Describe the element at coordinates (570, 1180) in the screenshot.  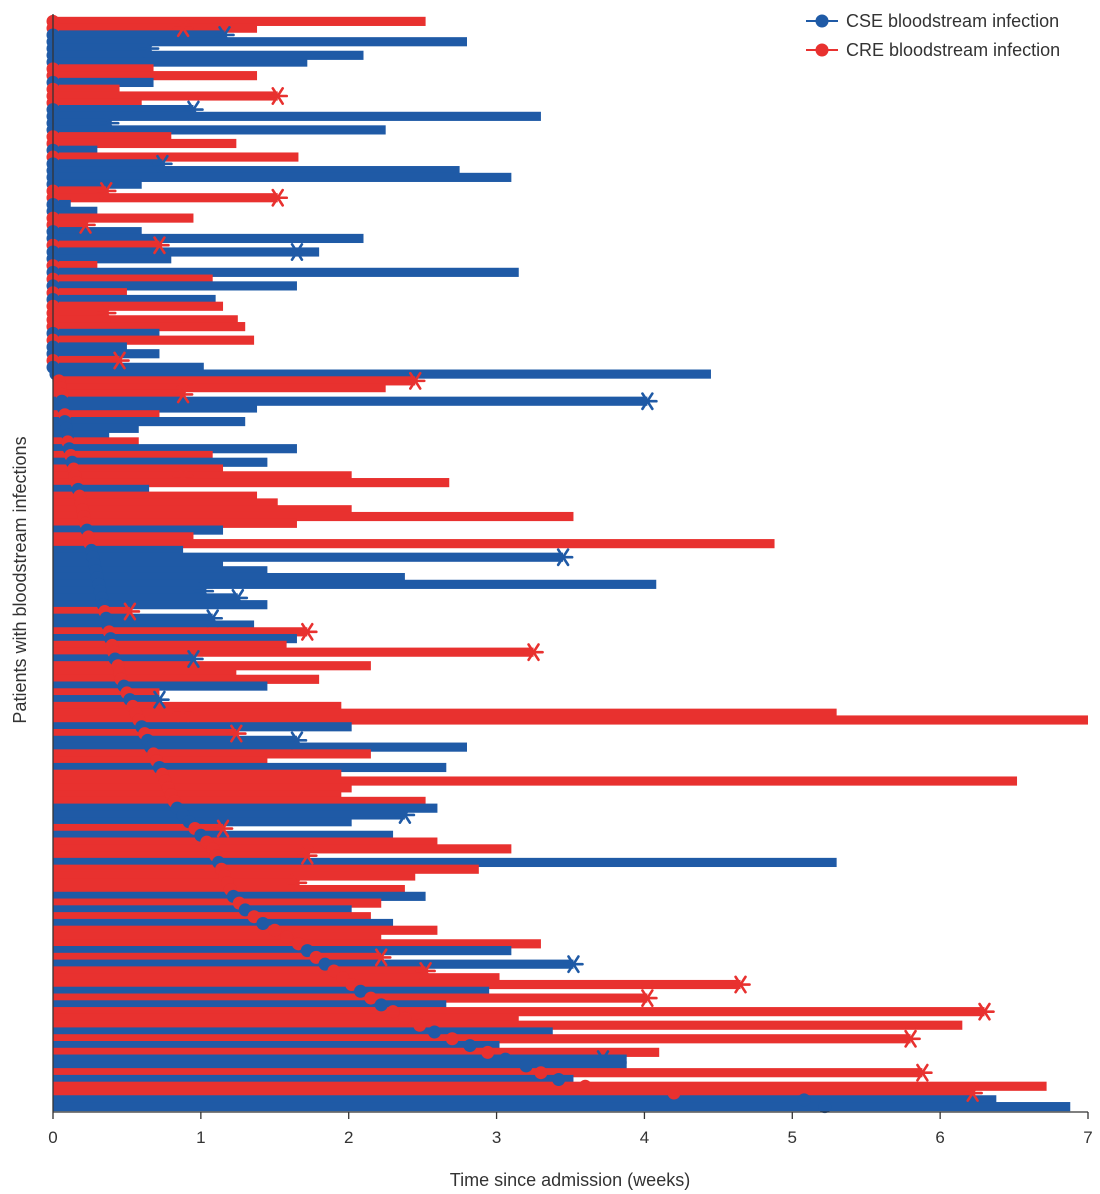
I see `x-axis-title: Time since admission (weeks)` at that location.